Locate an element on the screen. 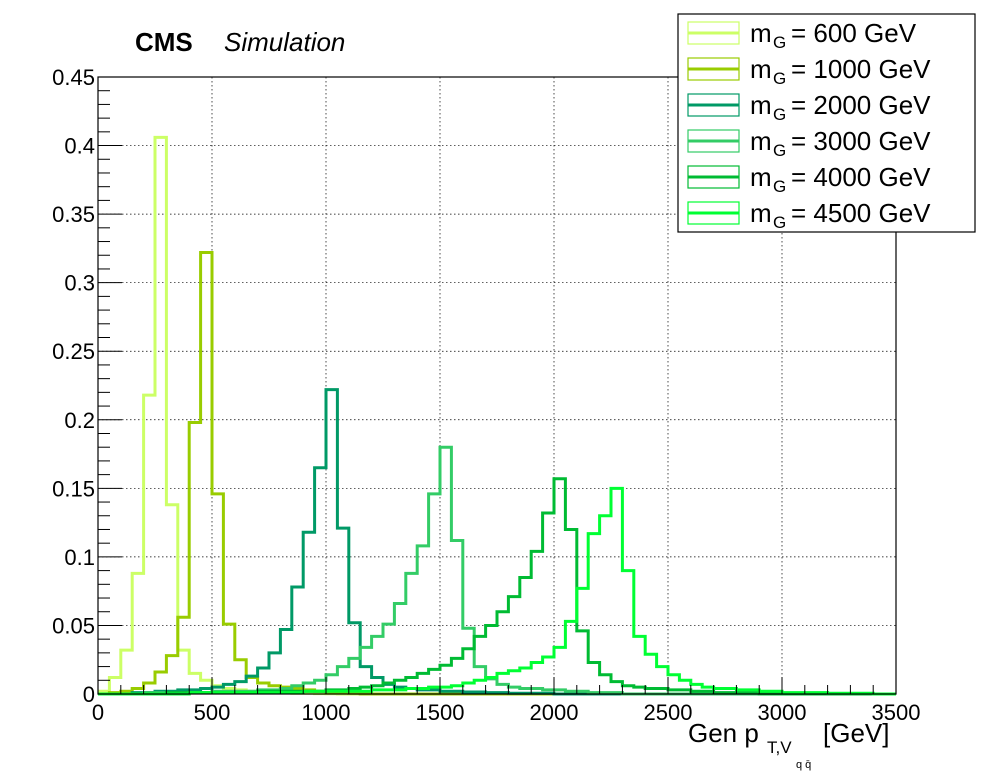 The width and height of the screenshot is (996, 772). x-axis-title-unit: [GeV] is located at coordinates (856, 733).